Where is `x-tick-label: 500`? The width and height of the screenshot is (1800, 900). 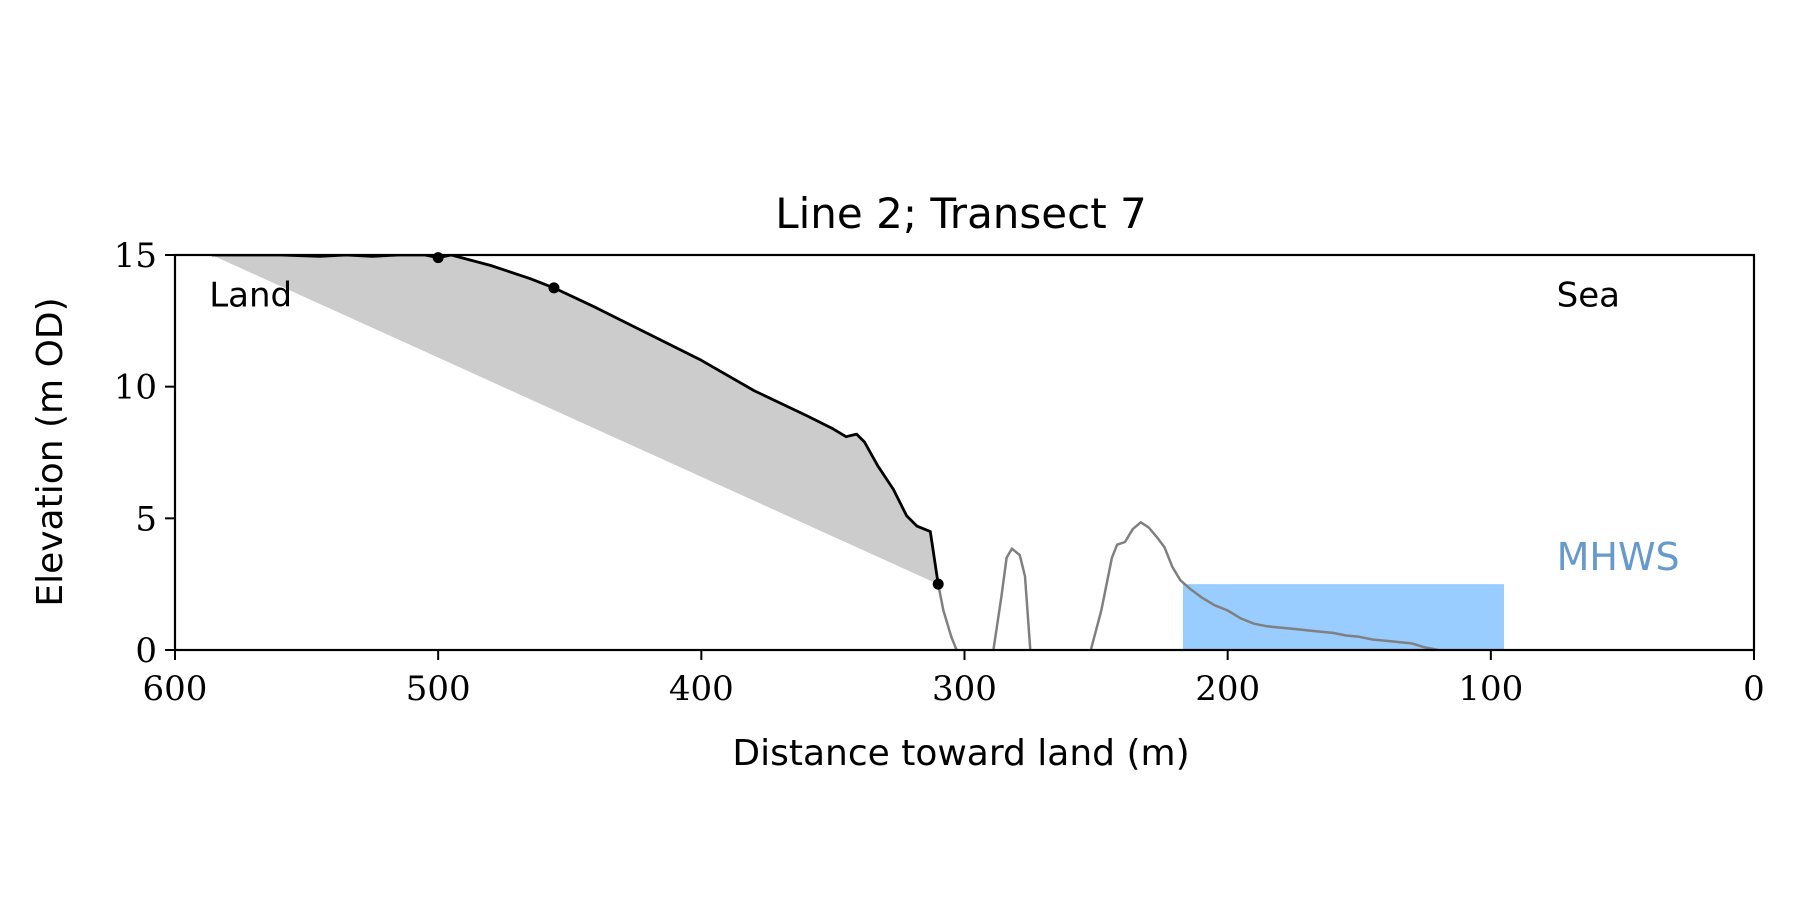
x-tick-label: 500 is located at coordinates (438, 689).